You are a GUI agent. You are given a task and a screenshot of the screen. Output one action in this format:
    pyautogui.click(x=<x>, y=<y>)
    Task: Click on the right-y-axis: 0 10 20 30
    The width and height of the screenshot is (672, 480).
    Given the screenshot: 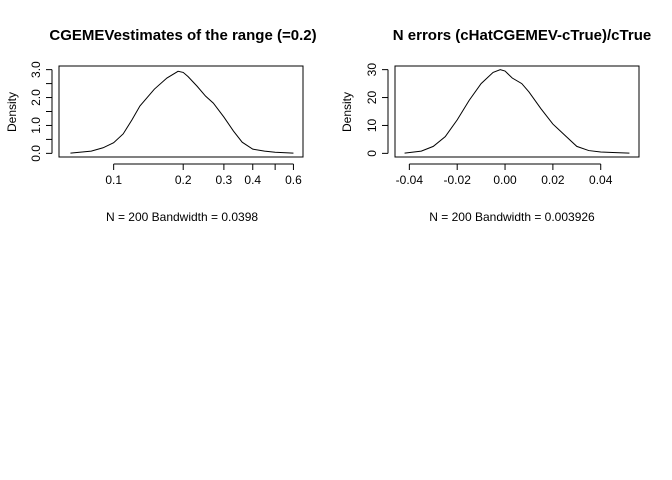 What is the action you would take?
    pyautogui.click(x=377, y=110)
    